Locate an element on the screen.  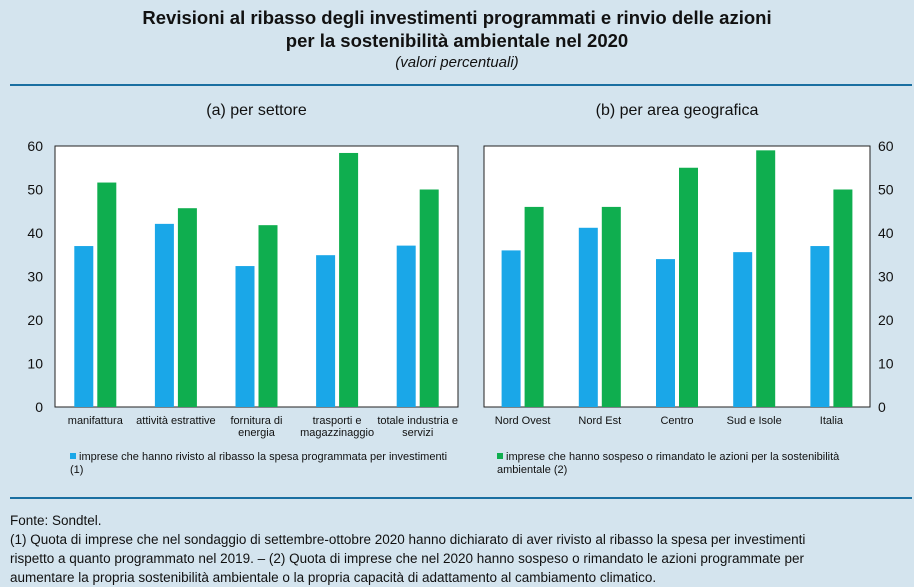
panel-b-category-label-2: Centro is located at coordinates (676, 421).